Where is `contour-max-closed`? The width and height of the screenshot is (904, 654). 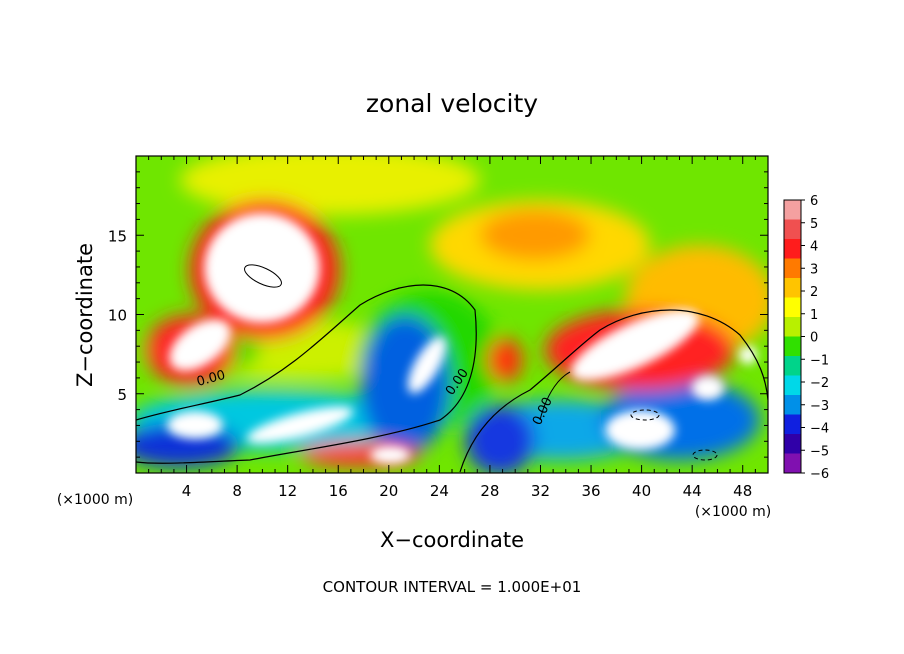 contour-max-closed is located at coordinates (263, 276).